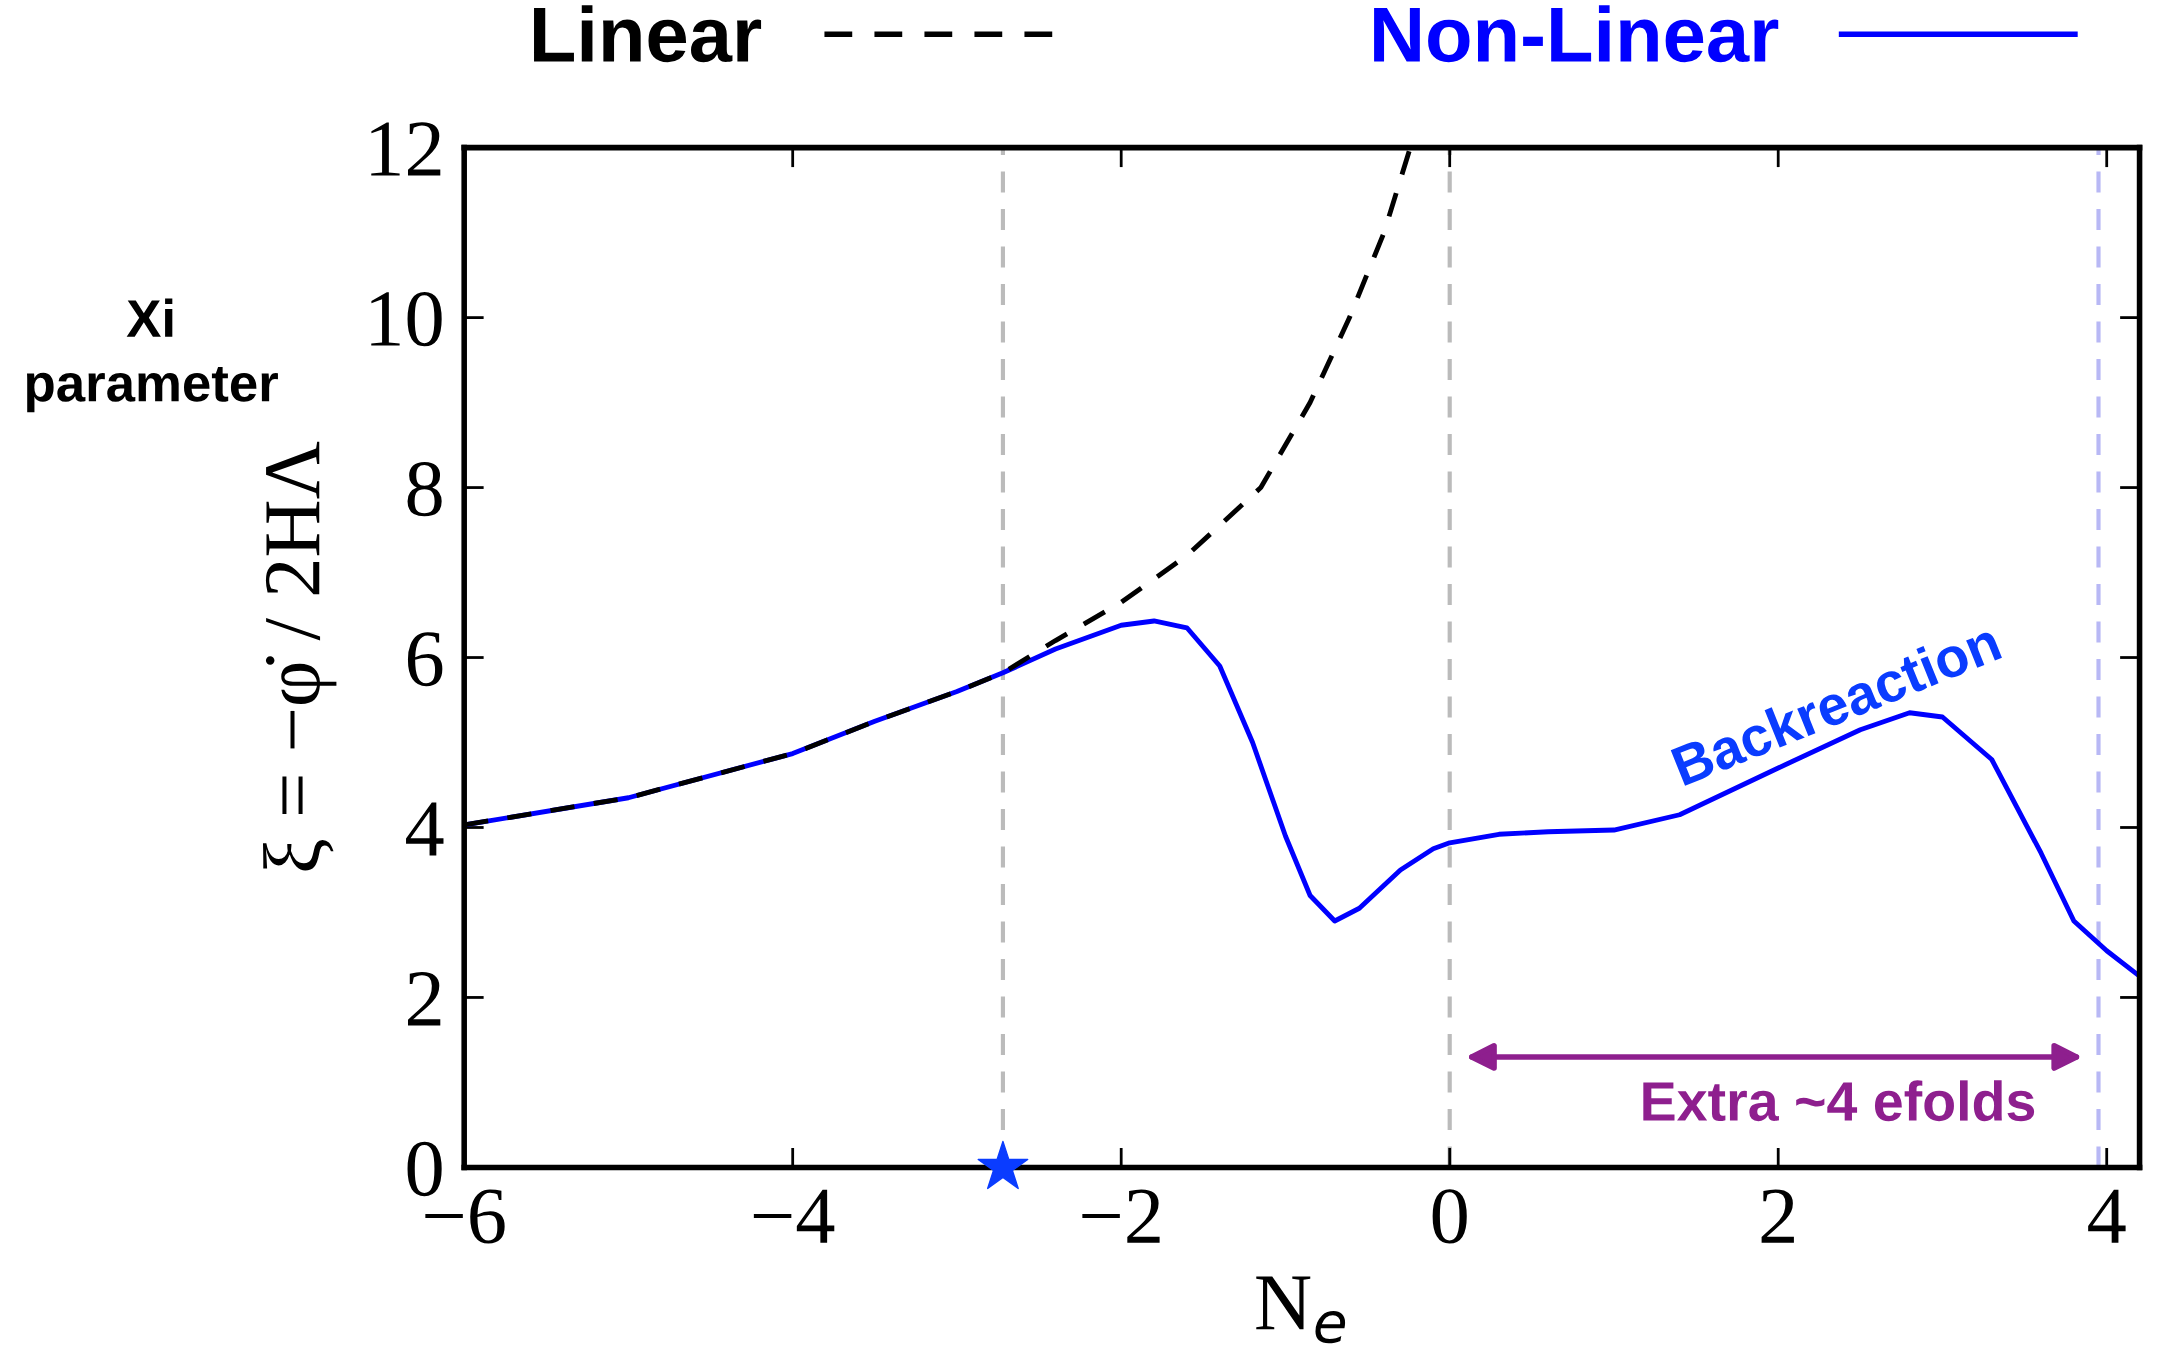  What do you see at coordinates (152, 355) in the screenshot?
I see `text: Xi parameter` at bounding box center [152, 355].